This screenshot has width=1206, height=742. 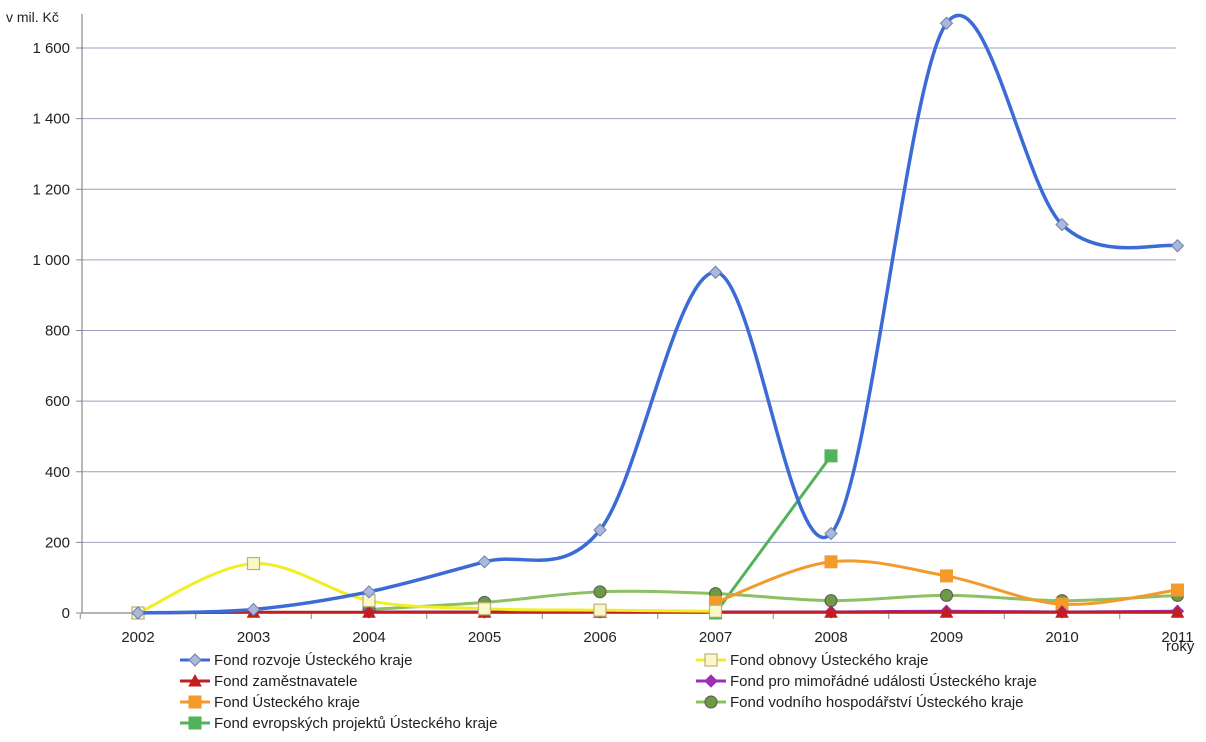 I want to click on legend-label: Fond obnovy Ústeckého kraje, so click(x=829, y=660).